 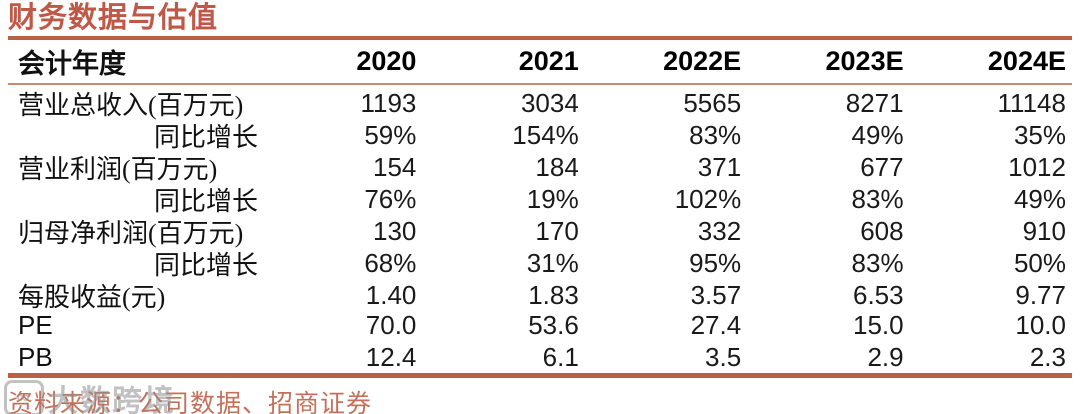 What do you see at coordinates (552, 199) in the screenshot?
I see `cell-value: 19%` at bounding box center [552, 199].